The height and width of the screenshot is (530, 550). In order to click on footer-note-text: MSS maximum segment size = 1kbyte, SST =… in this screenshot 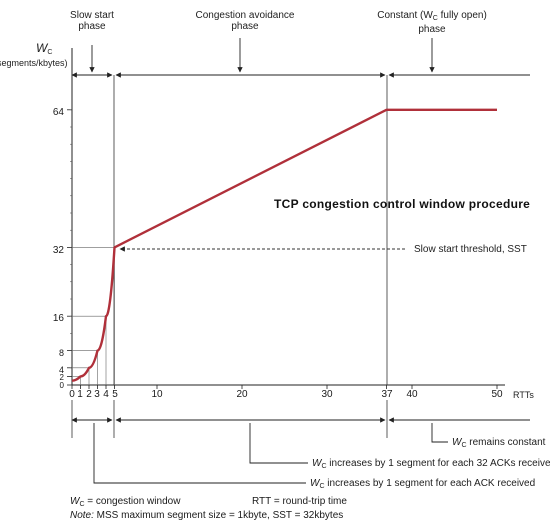, I will do `click(218, 515)`.